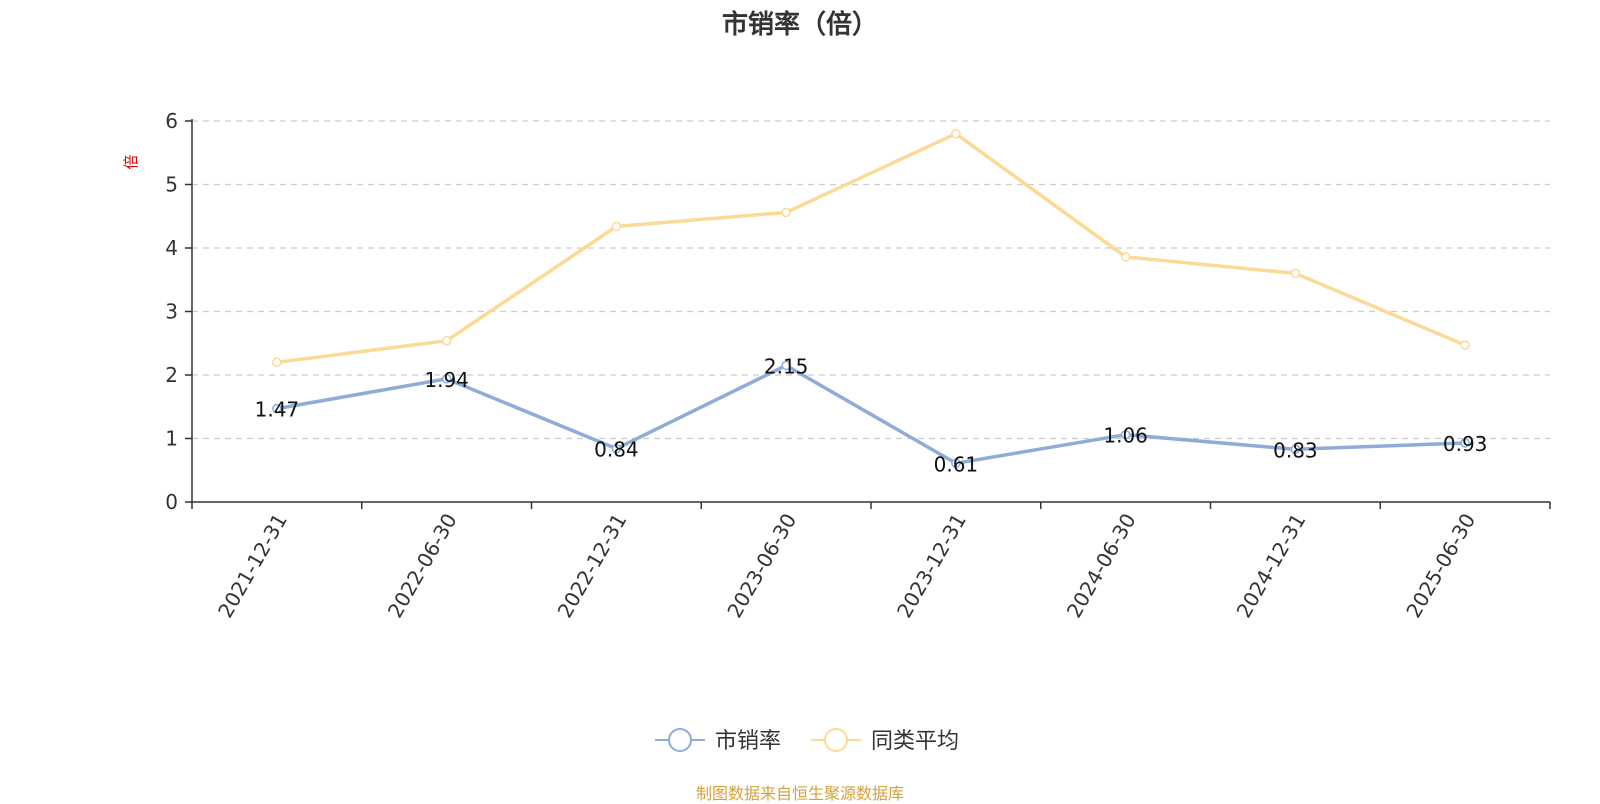 The image size is (1600, 804). Describe the element at coordinates (171, 312) in the screenshot. I see `y-tick-label: 3` at that location.